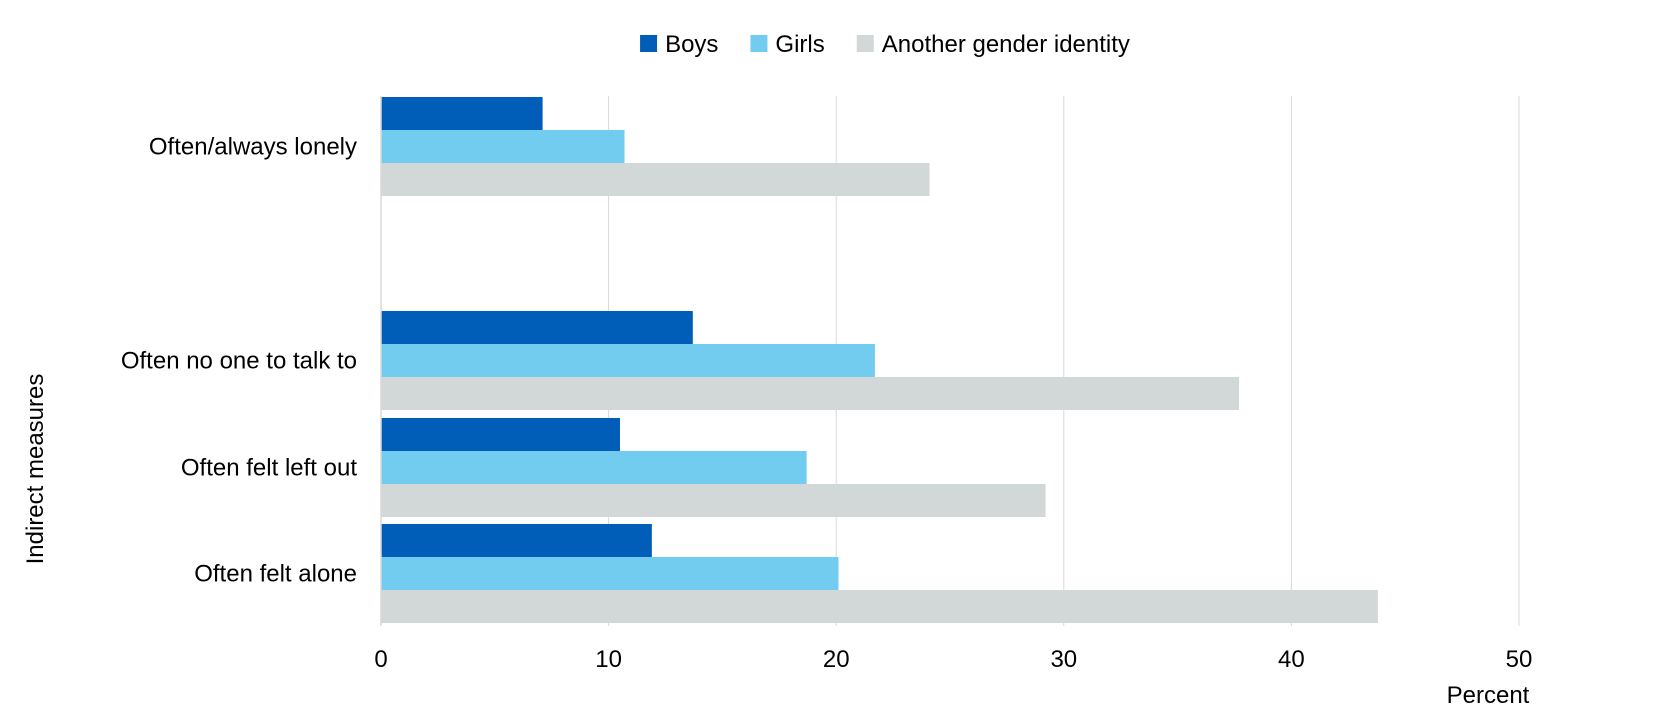 Image resolution: width=1662 pixels, height=728 pixels. I want to click on x-tick-label: 30, so click(1063, 659).